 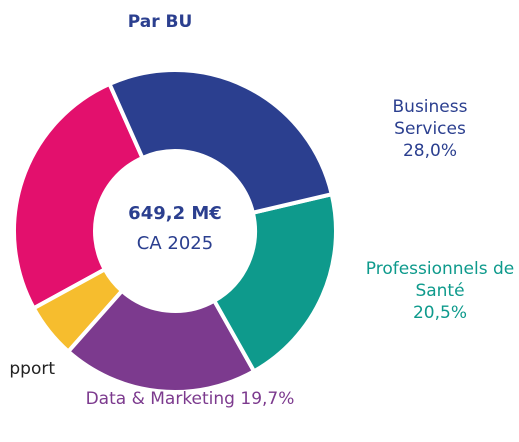 I want to click on slice-label: Data & Marketing 19,7%, so click(x=190, y=399).